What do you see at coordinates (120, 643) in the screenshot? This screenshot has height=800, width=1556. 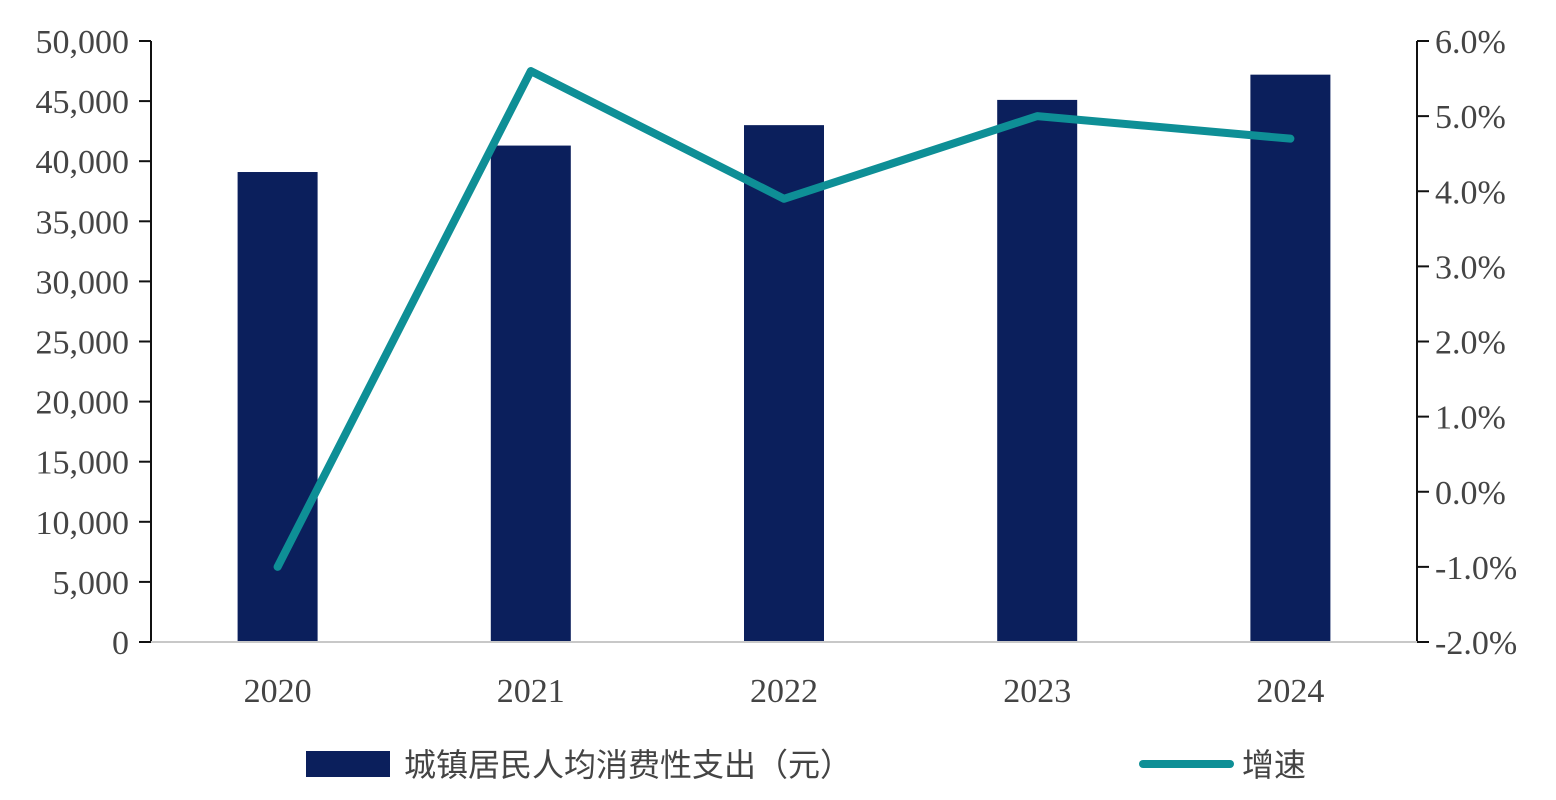 I see `left-tick-label: 0` at bounding box center [120, 643].